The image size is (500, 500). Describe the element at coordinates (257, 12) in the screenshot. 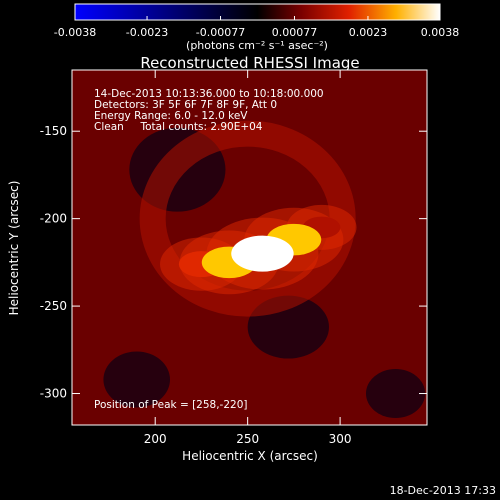

I see `colorbar` at that location.